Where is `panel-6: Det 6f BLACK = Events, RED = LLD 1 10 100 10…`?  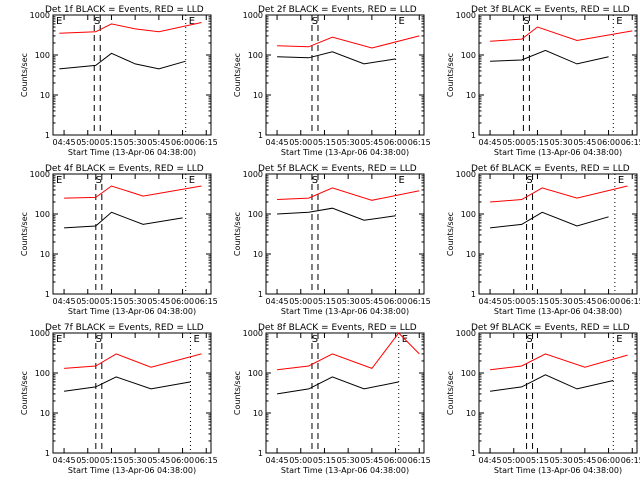 panel-6: Det 6f BLACK = Events, RED = LLD 1 10 100 10… is located at coordinates (543, 240).